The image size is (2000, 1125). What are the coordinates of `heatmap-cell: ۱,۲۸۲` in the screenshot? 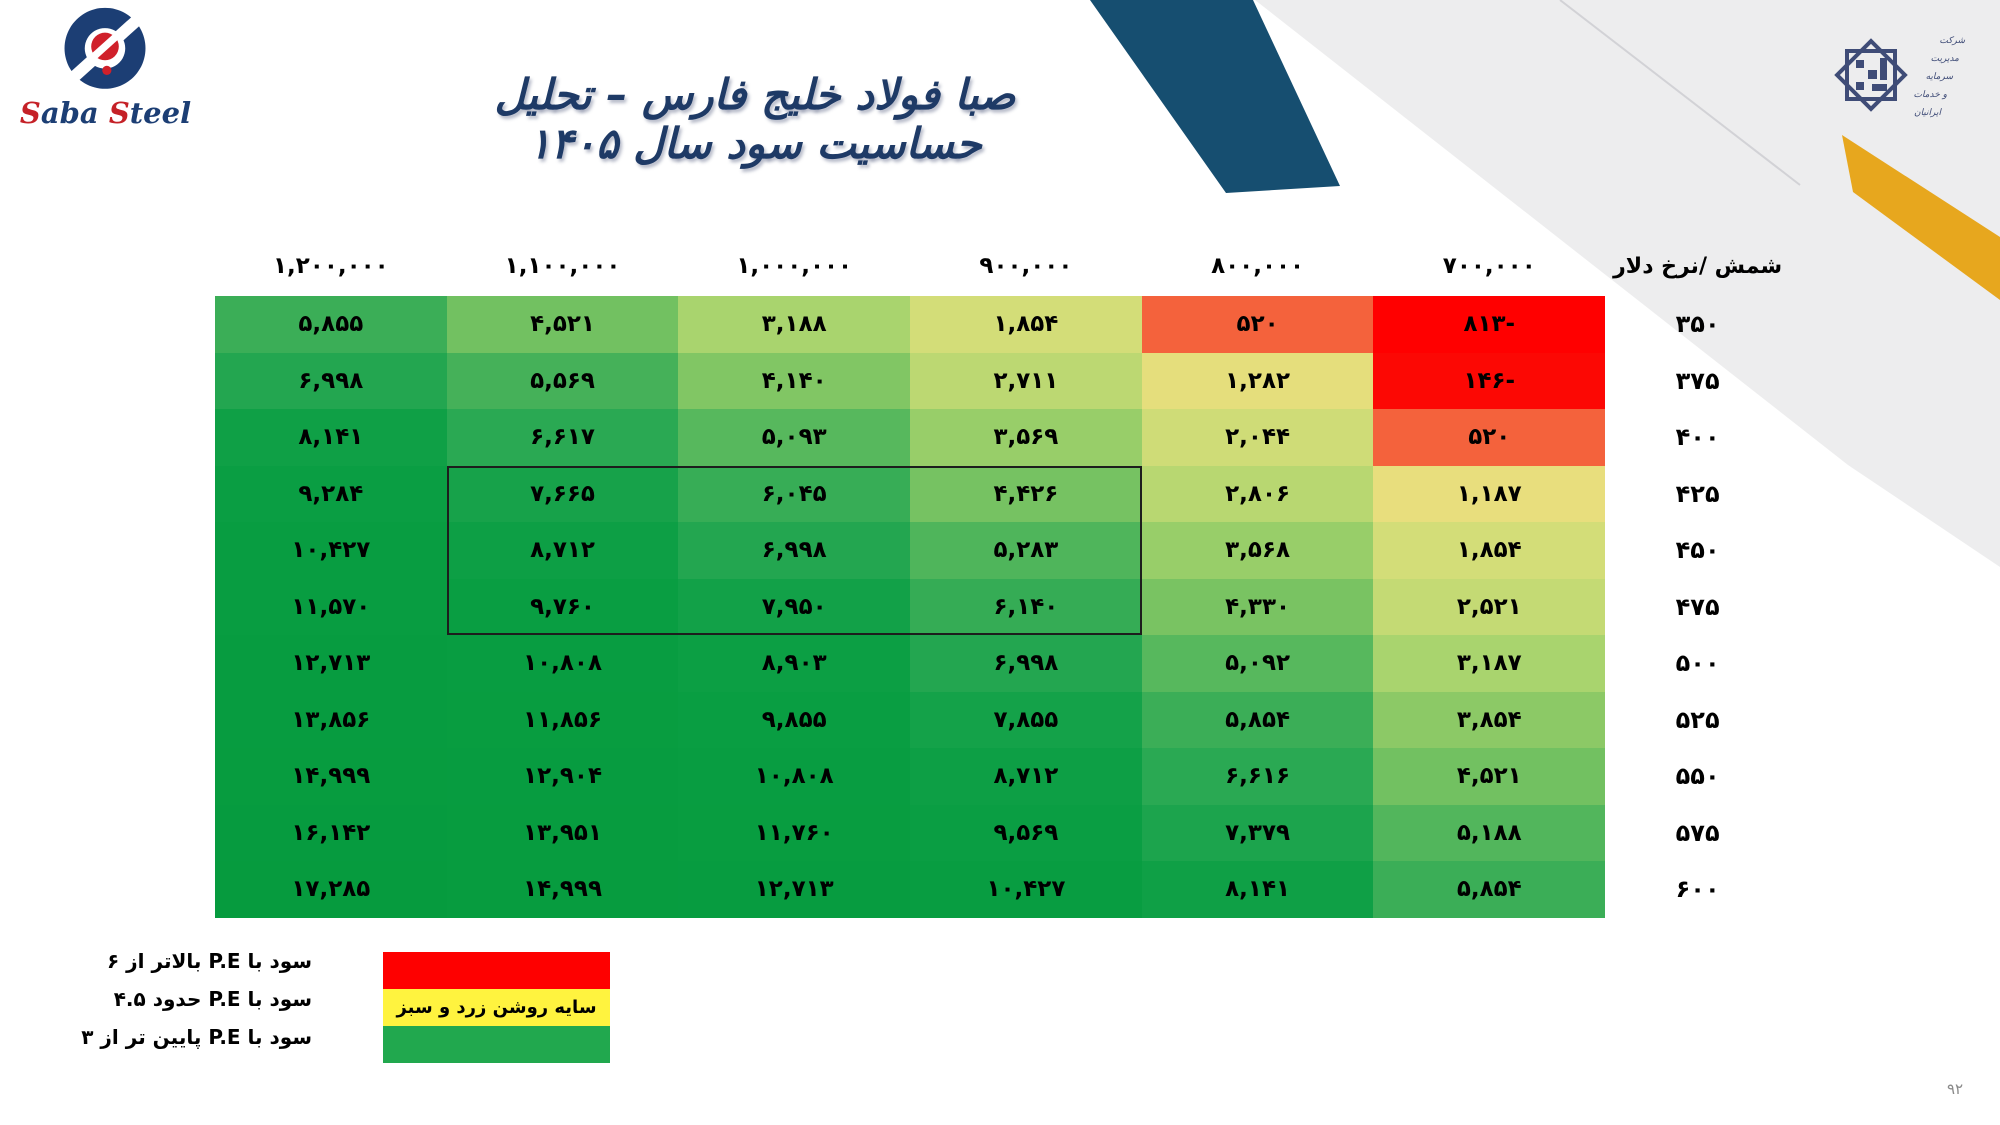 It's located at (1257, 380).